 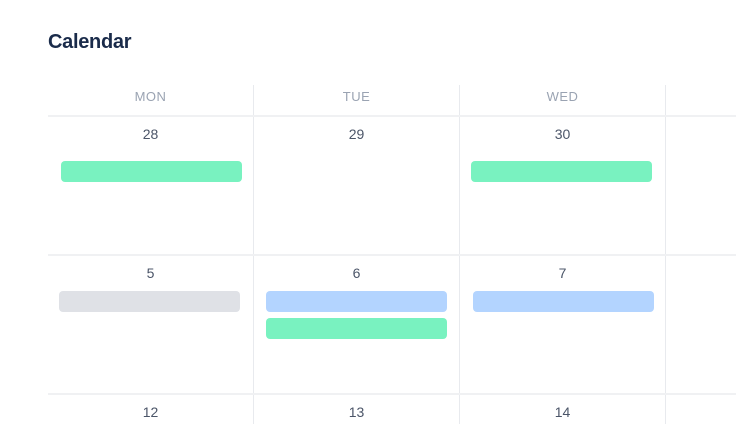 I want to click on day-number: 14, so click(x=562, y=412).